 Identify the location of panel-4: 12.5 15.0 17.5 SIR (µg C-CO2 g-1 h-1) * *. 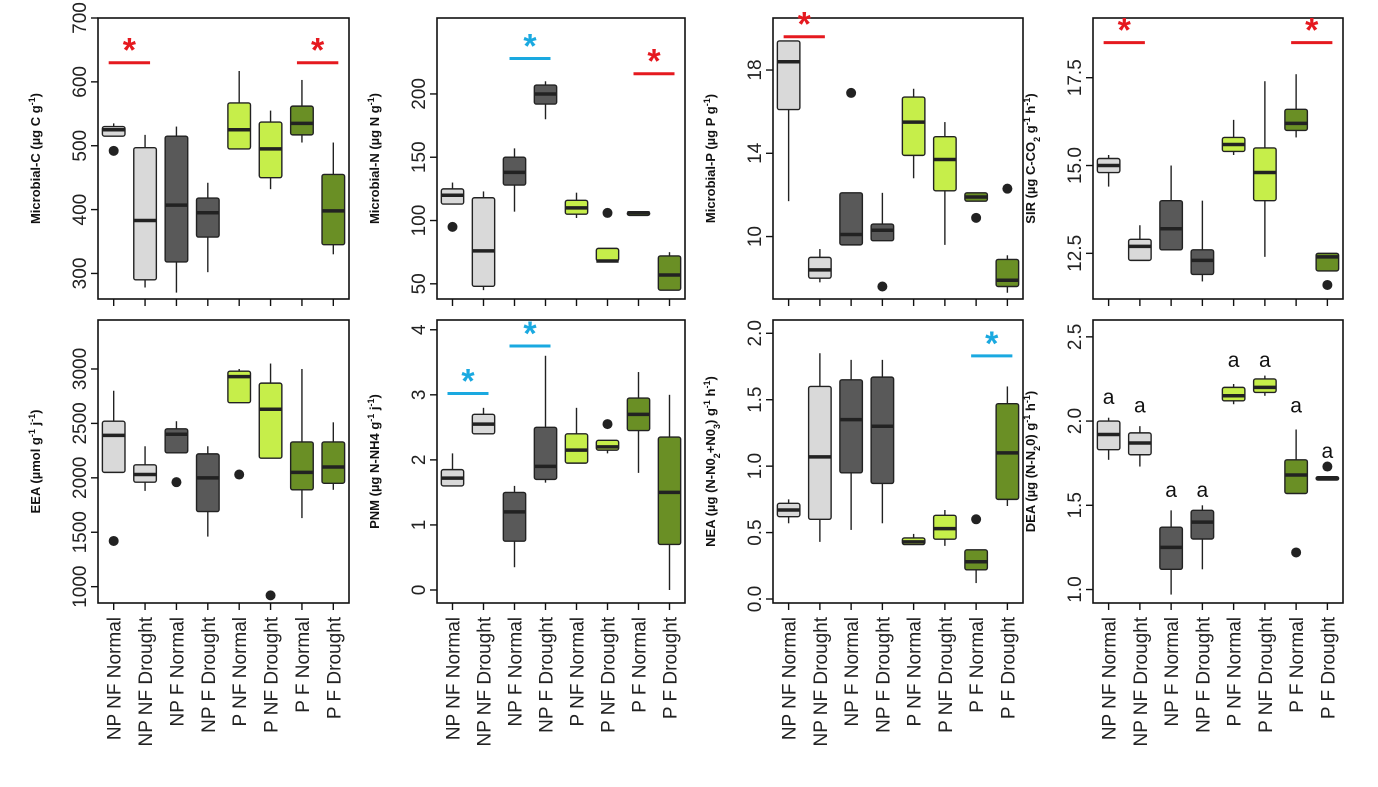
(1183, 159).